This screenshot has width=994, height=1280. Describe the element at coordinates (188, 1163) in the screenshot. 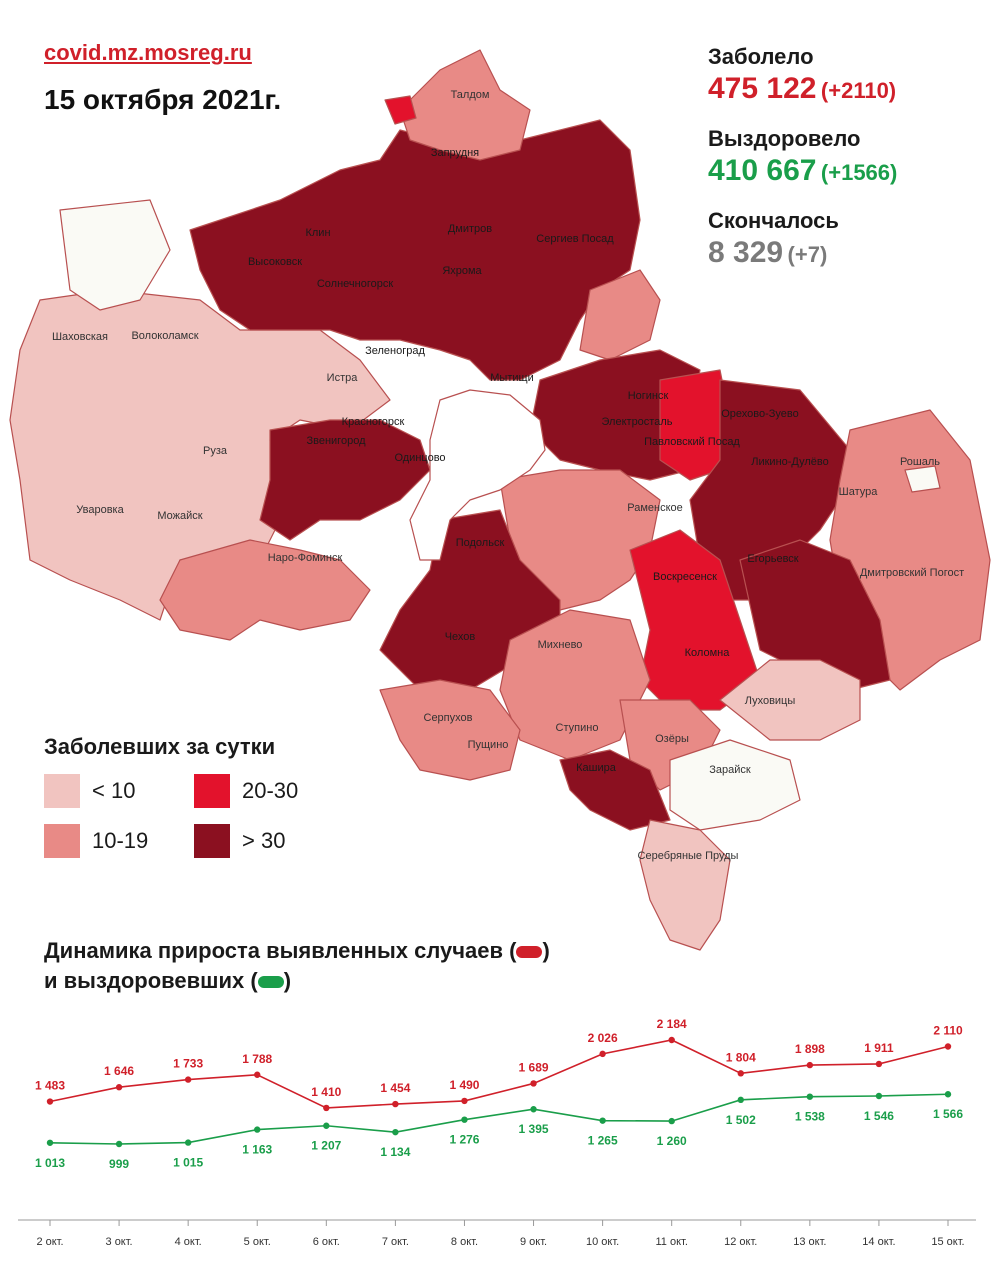

I see `recovered-data-label: 1 015` at that location.